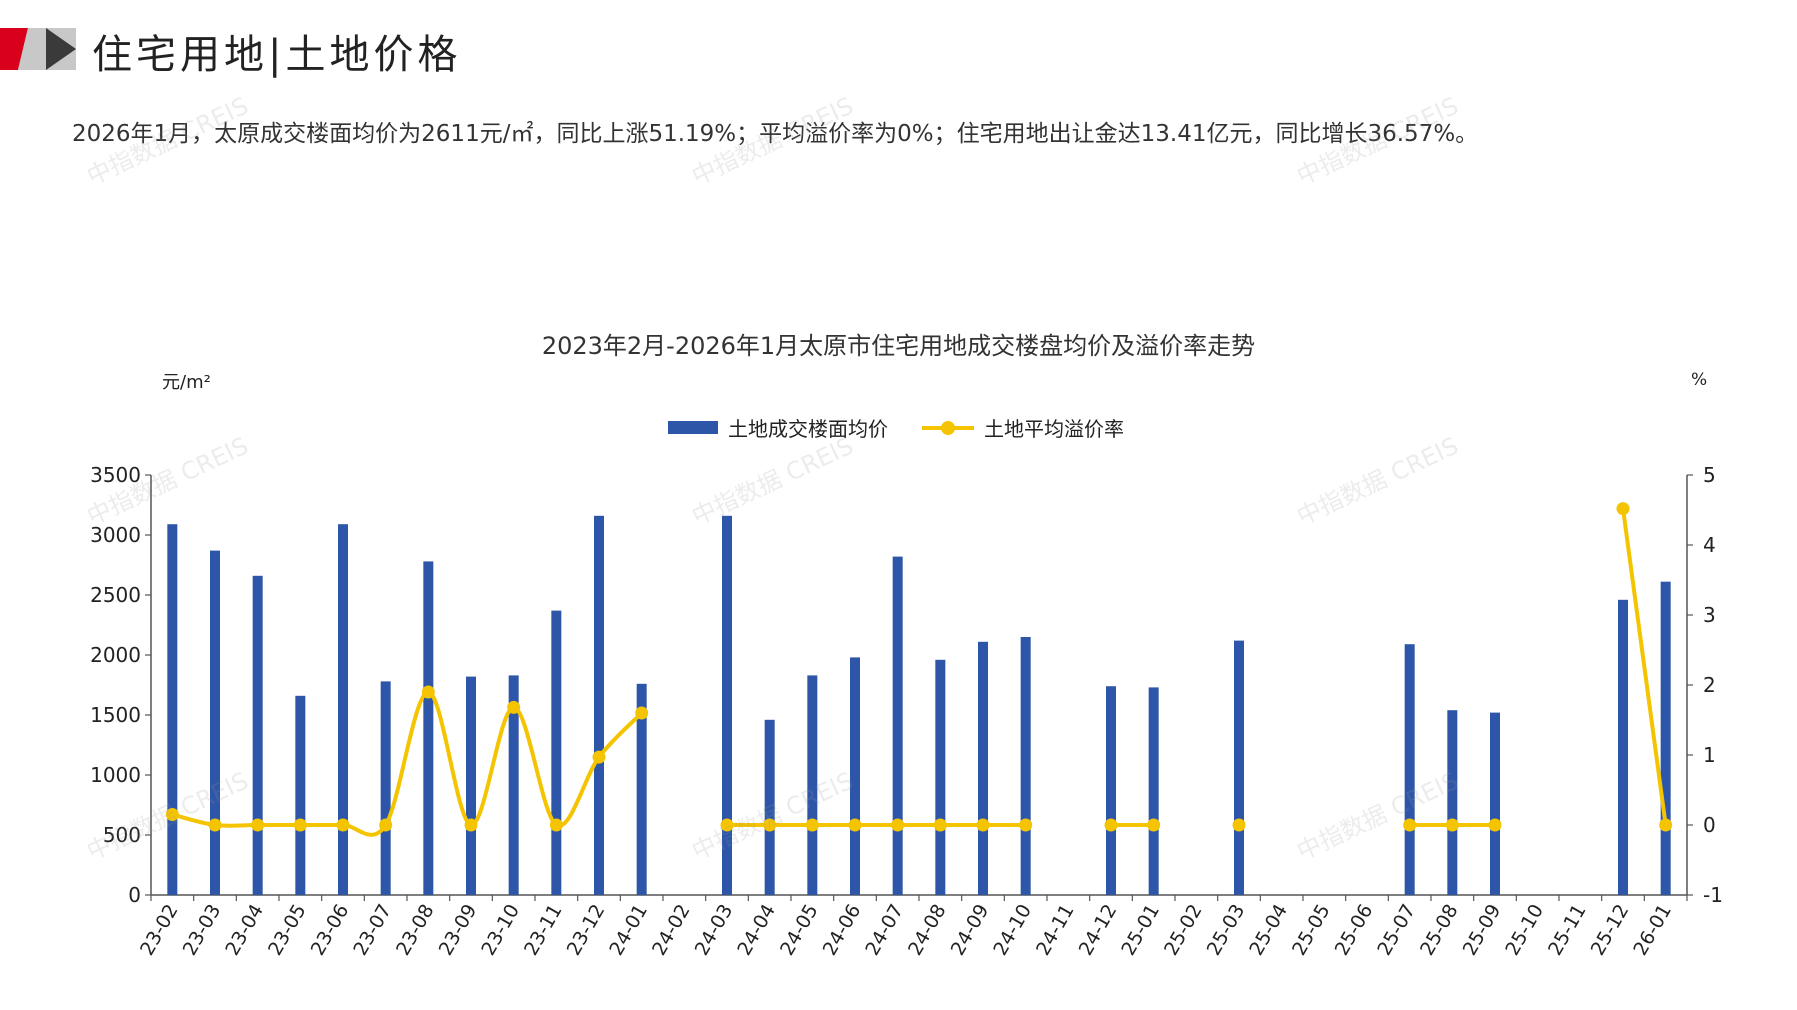  Describe the element at coordinates (756, 930) in the screenshot. I see `x-tick-label: 24-04` at that location.